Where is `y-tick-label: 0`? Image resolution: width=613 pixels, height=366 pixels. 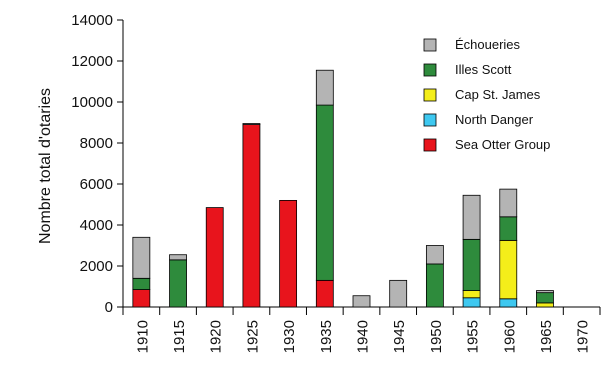
y-tick-label: 0 is located at coordinates (109, 307).